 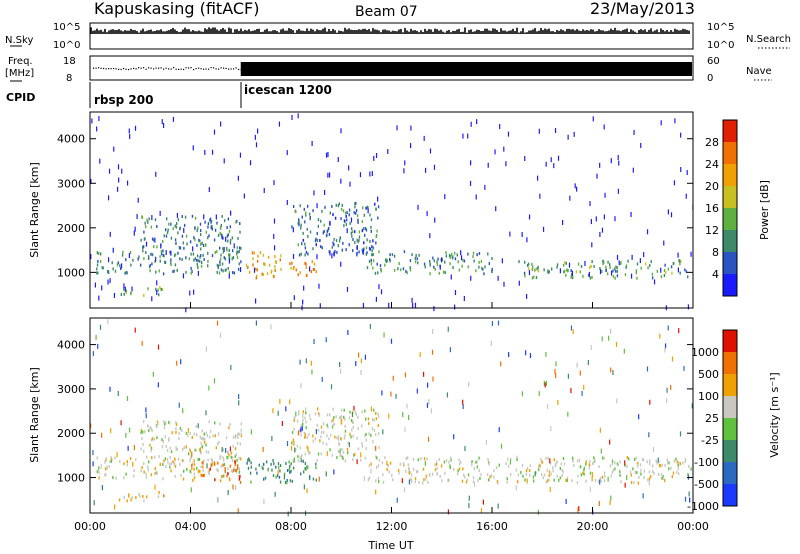 What do you see at coordinates (642, 9) in the screenshot?
I see `date-title: 23/May/2013` at bounding box center [642, 9].